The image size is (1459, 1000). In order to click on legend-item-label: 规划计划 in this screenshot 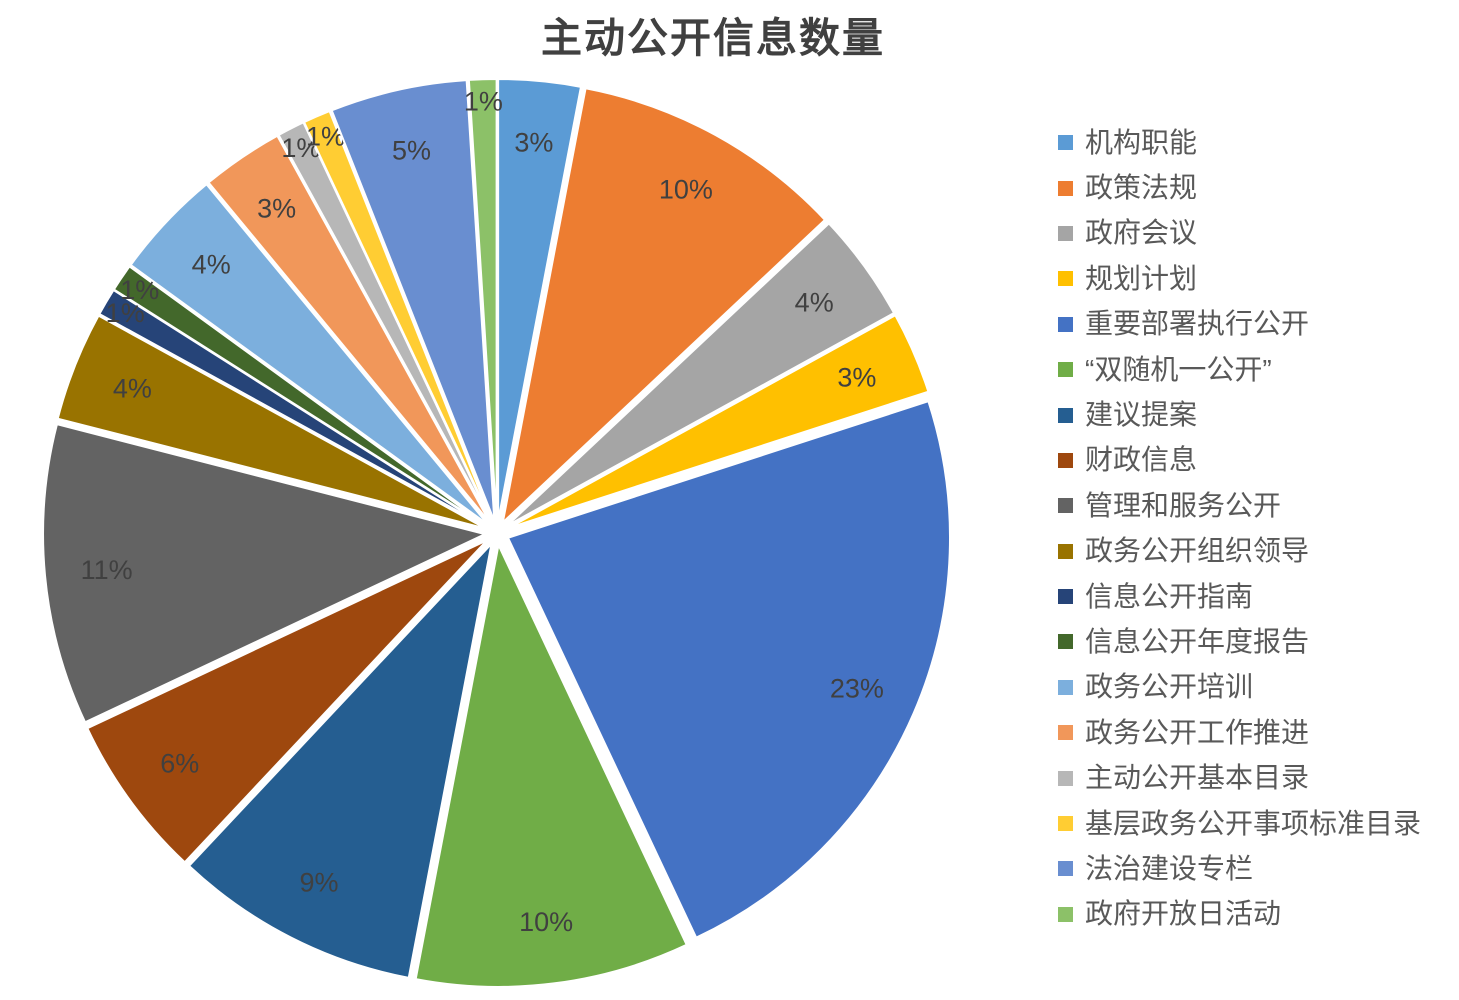, I will do `click(1141, 278)`.